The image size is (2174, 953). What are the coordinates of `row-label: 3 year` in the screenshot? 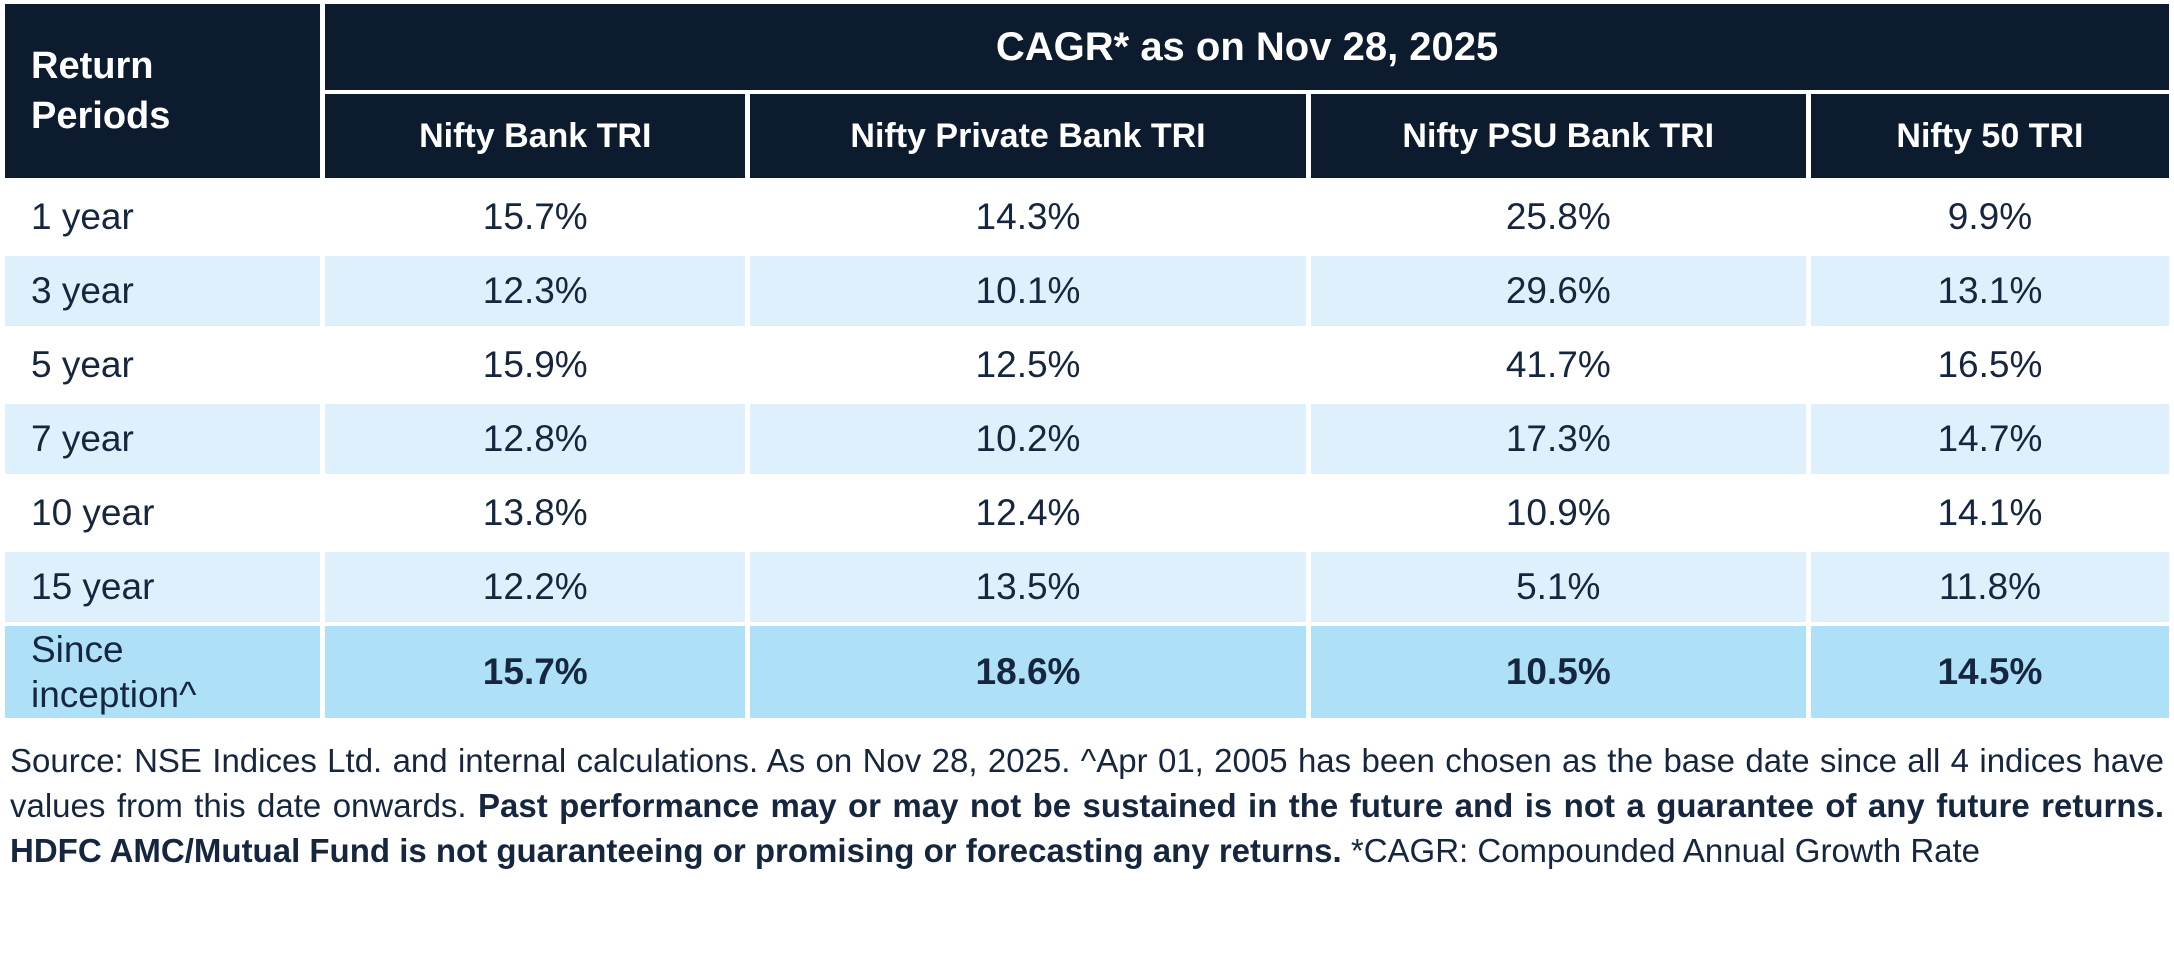 It's located at (163, 291).